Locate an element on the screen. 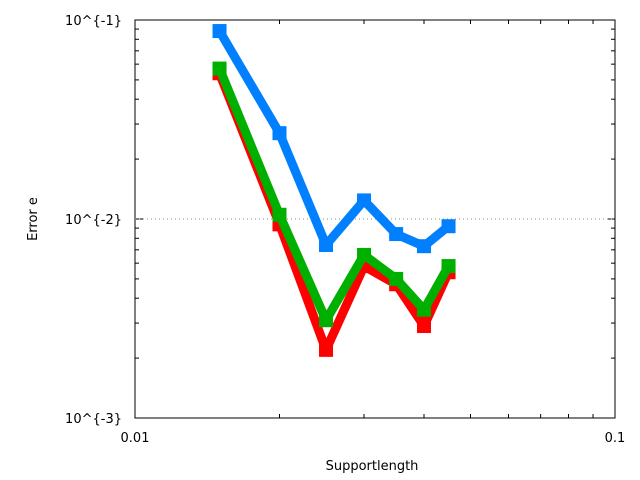 This screenshot has width=640, height=480. y-tick-labels: 10^{-3} 10^{-2} 10^{-1} is located at coordinates (93, 220).